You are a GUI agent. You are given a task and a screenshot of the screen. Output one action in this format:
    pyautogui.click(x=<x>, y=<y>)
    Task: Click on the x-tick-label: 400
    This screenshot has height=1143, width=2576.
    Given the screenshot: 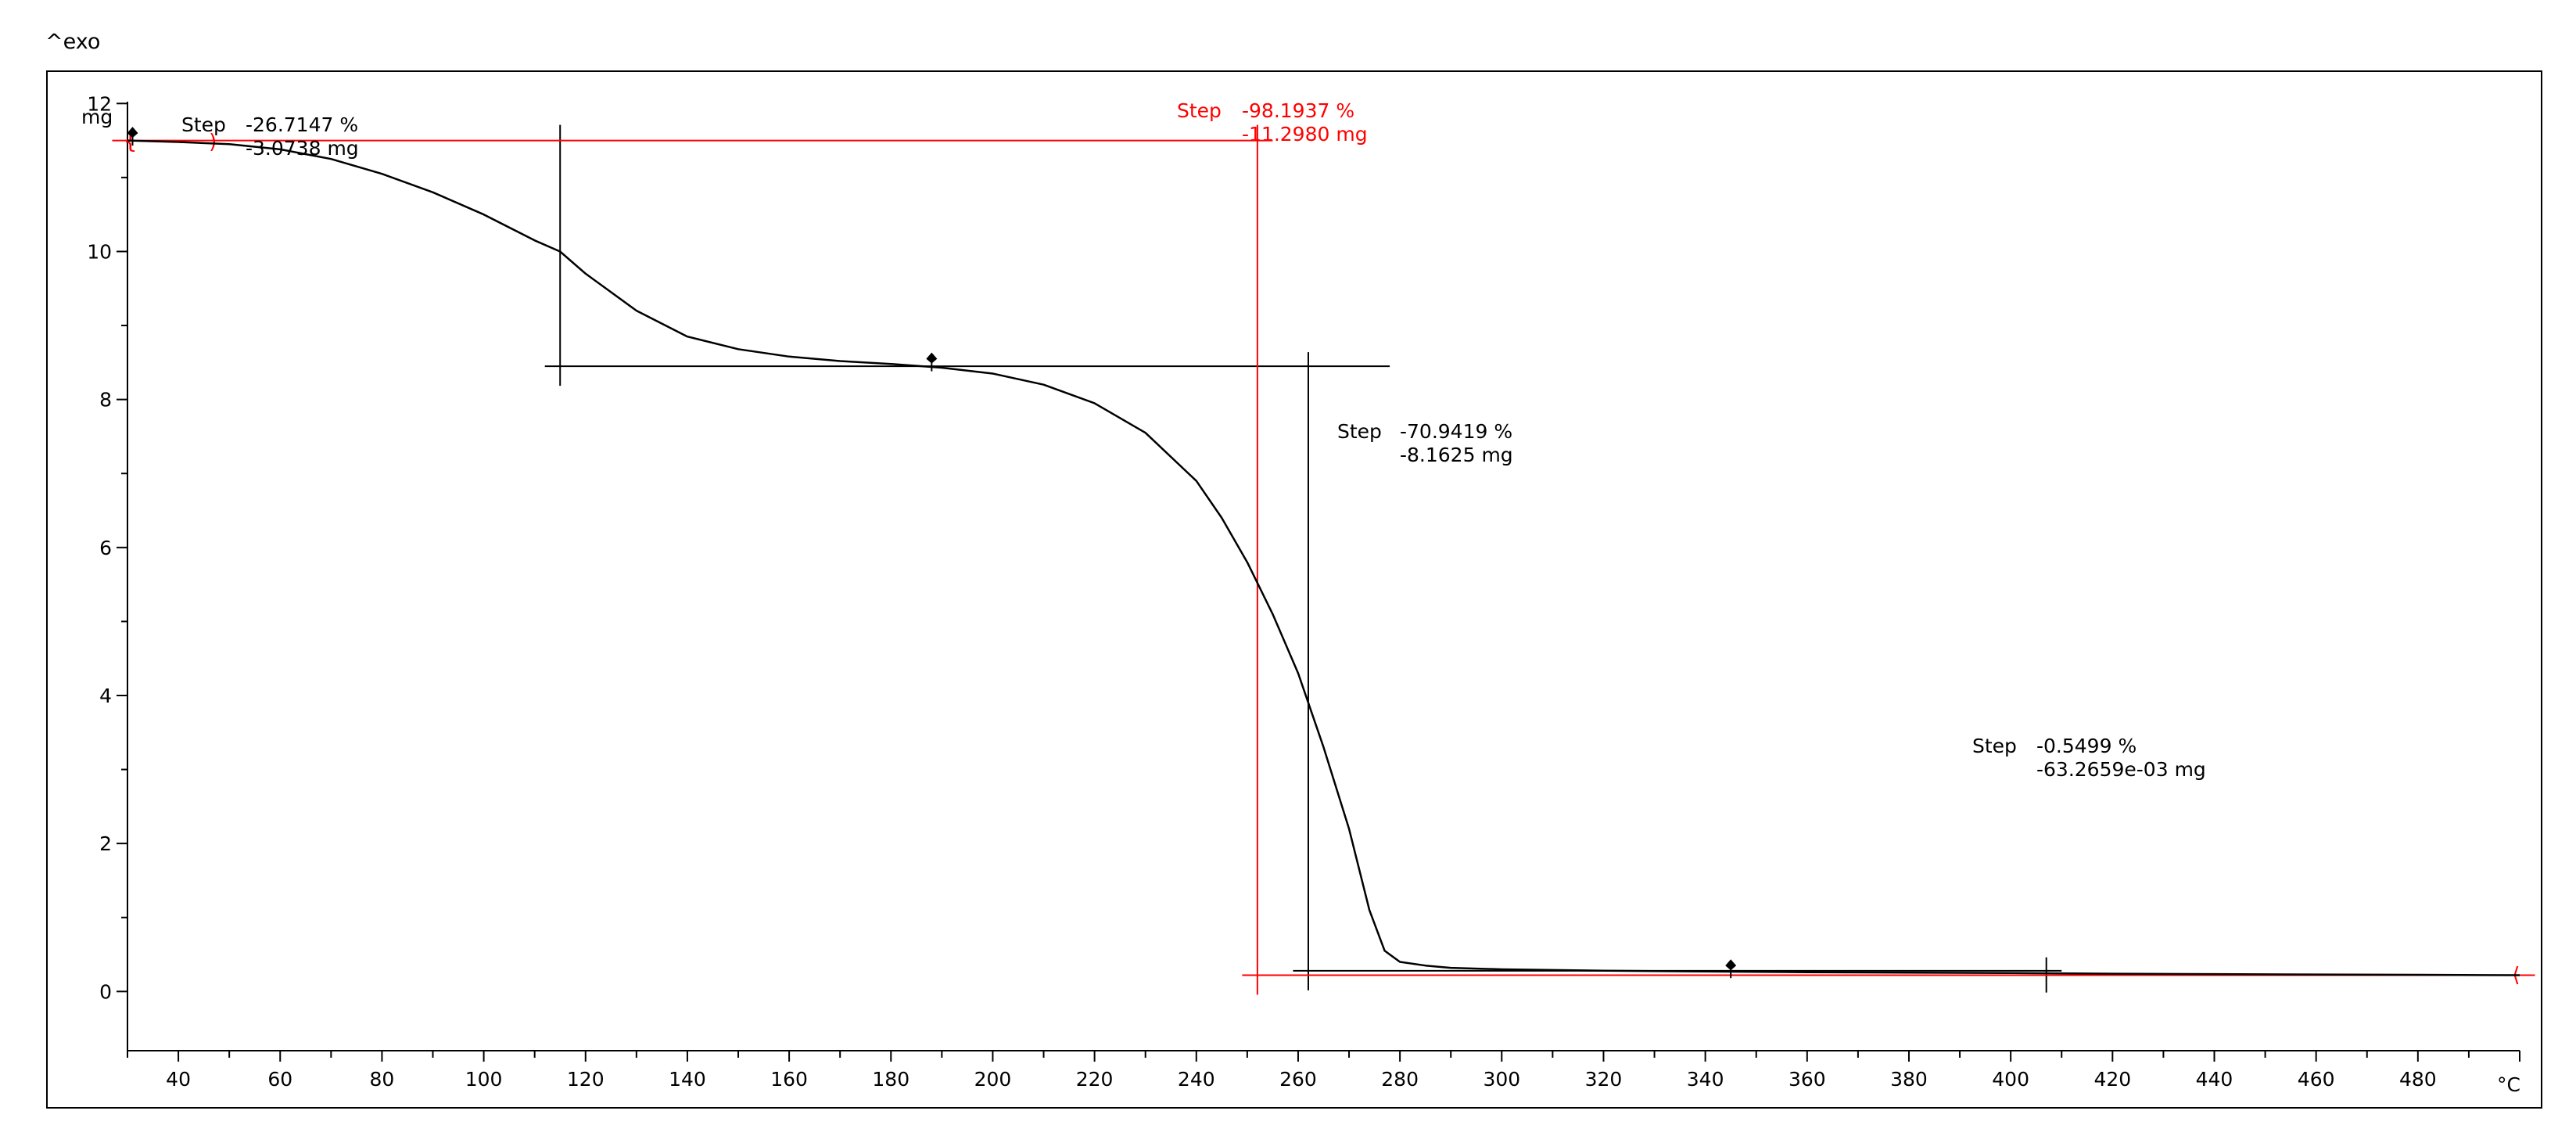 What is the action you would take?
    pyautogui.click(x=2010, y=1079)
    